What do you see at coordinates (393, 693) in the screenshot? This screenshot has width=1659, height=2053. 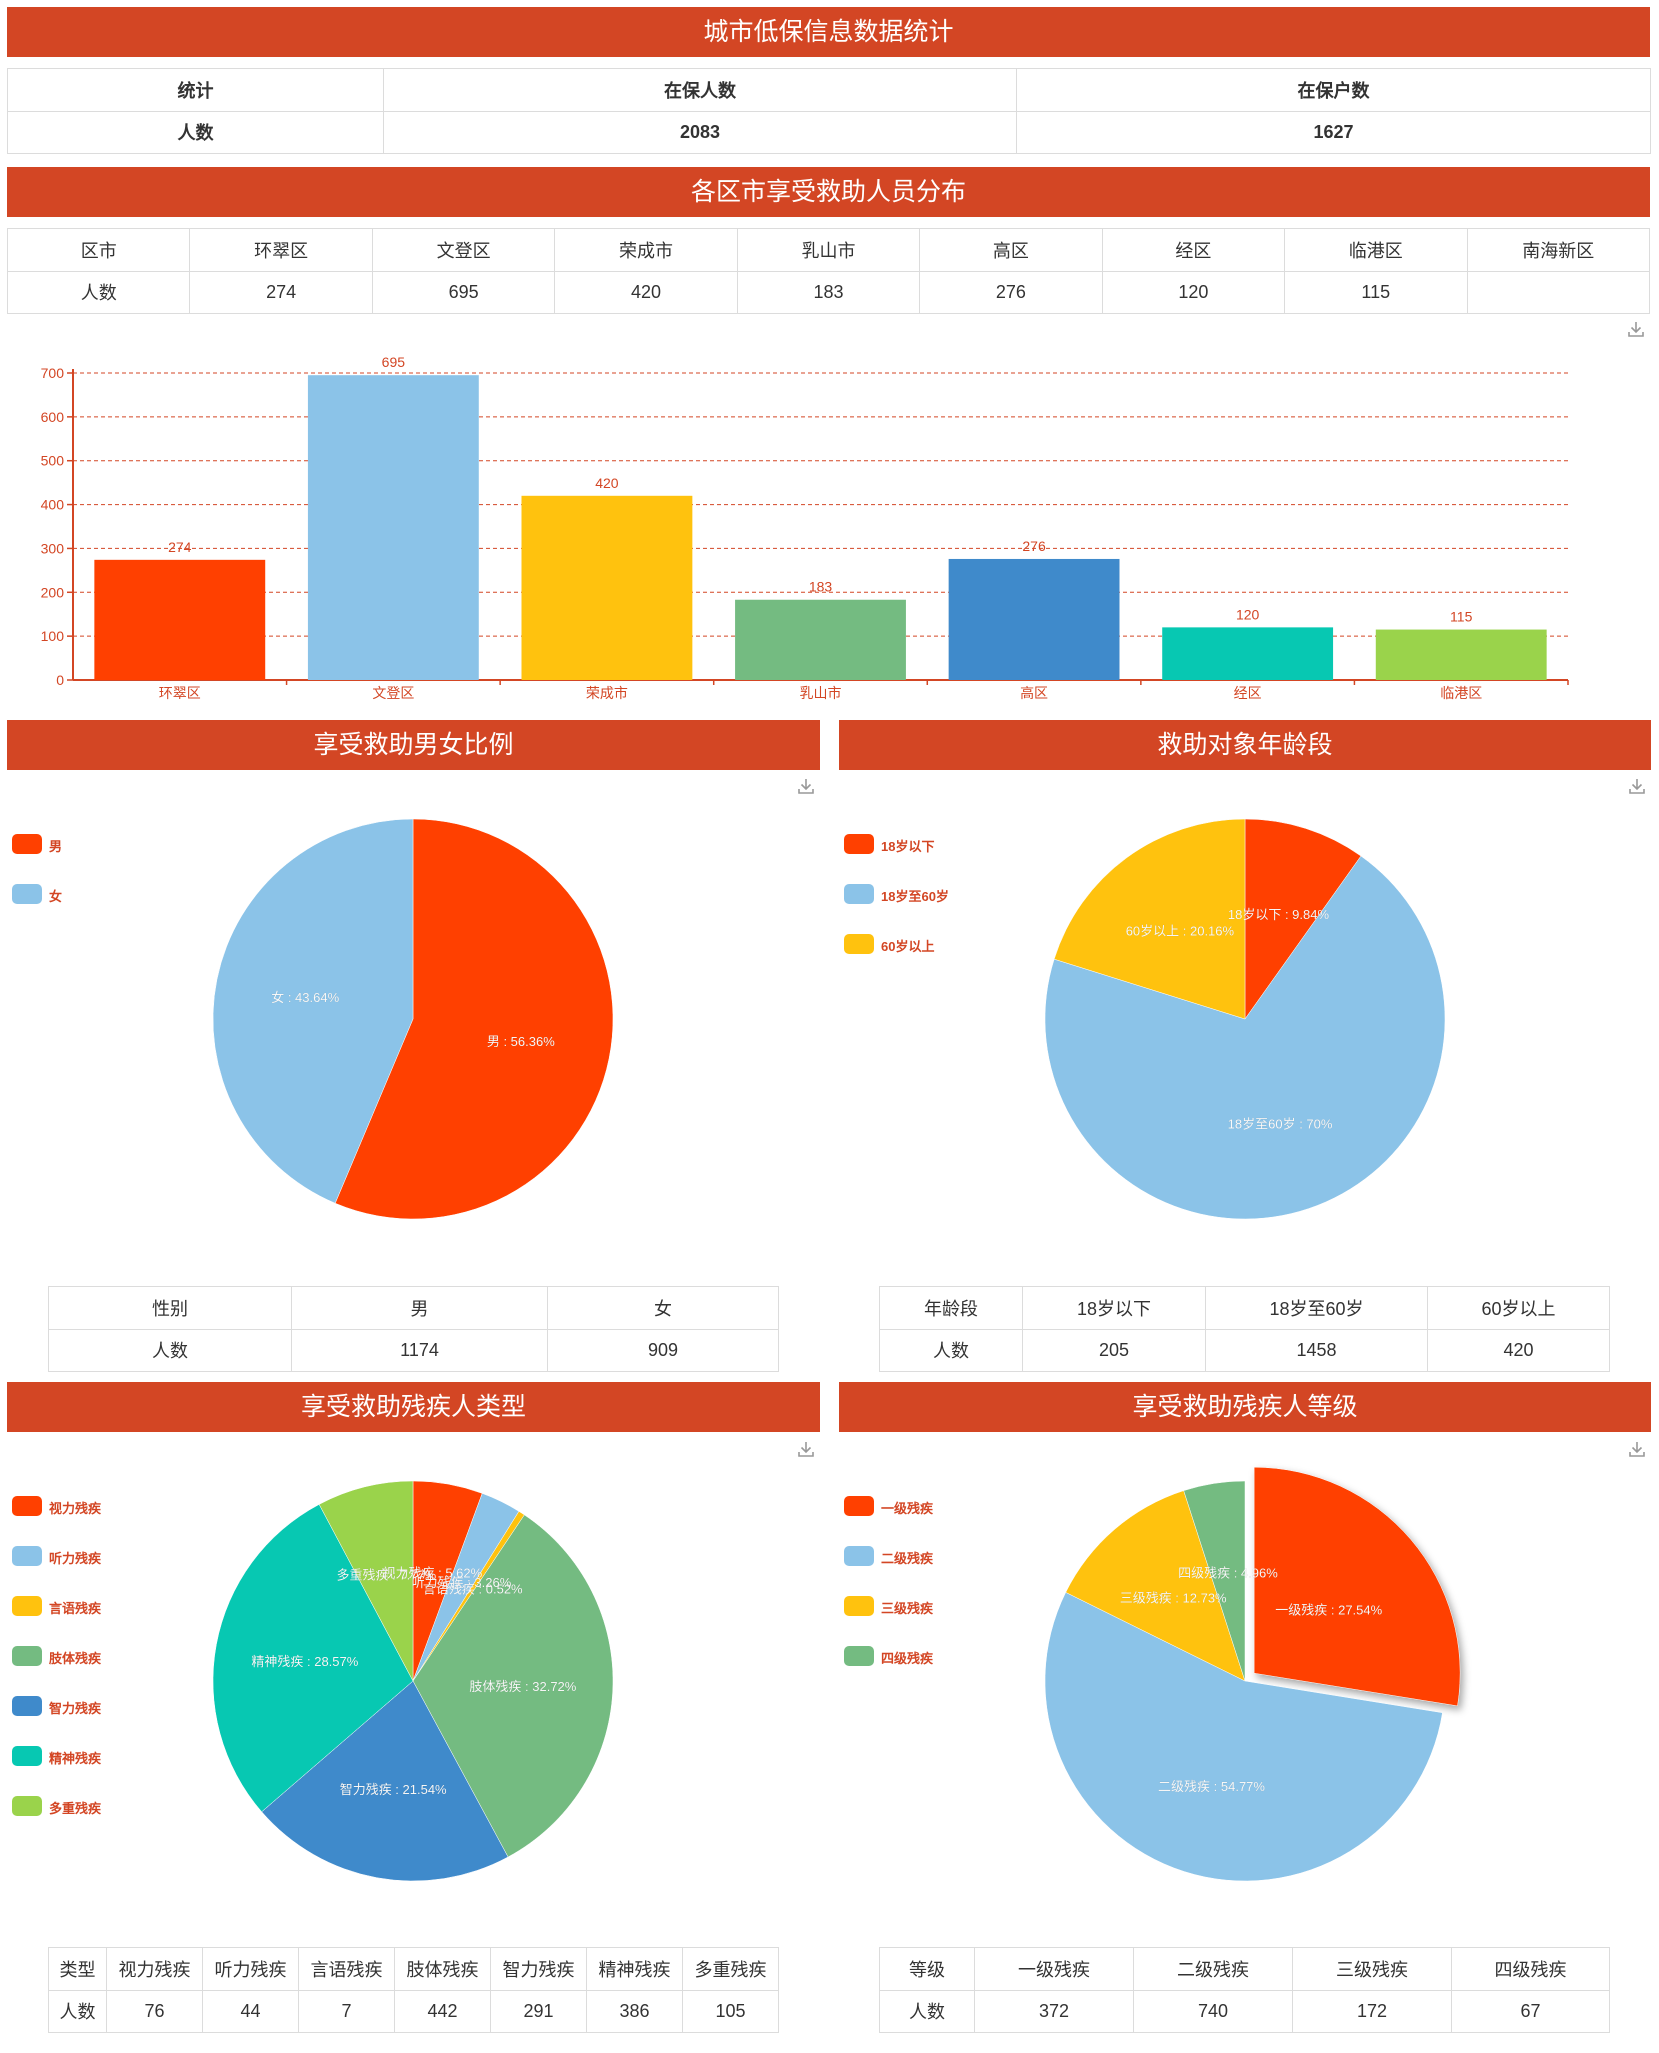 I see `x-tick-label: 文登区` at bounding box center [393, 693].